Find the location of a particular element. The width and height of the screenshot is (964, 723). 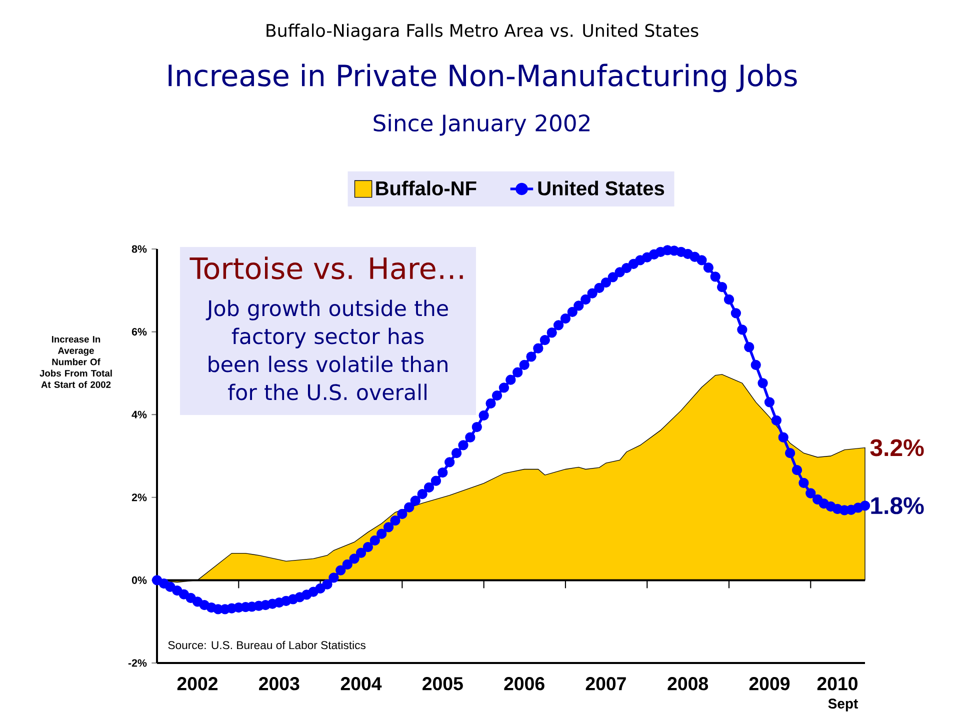

x-tick-label: 2003 is located at coordinates (279, 683).